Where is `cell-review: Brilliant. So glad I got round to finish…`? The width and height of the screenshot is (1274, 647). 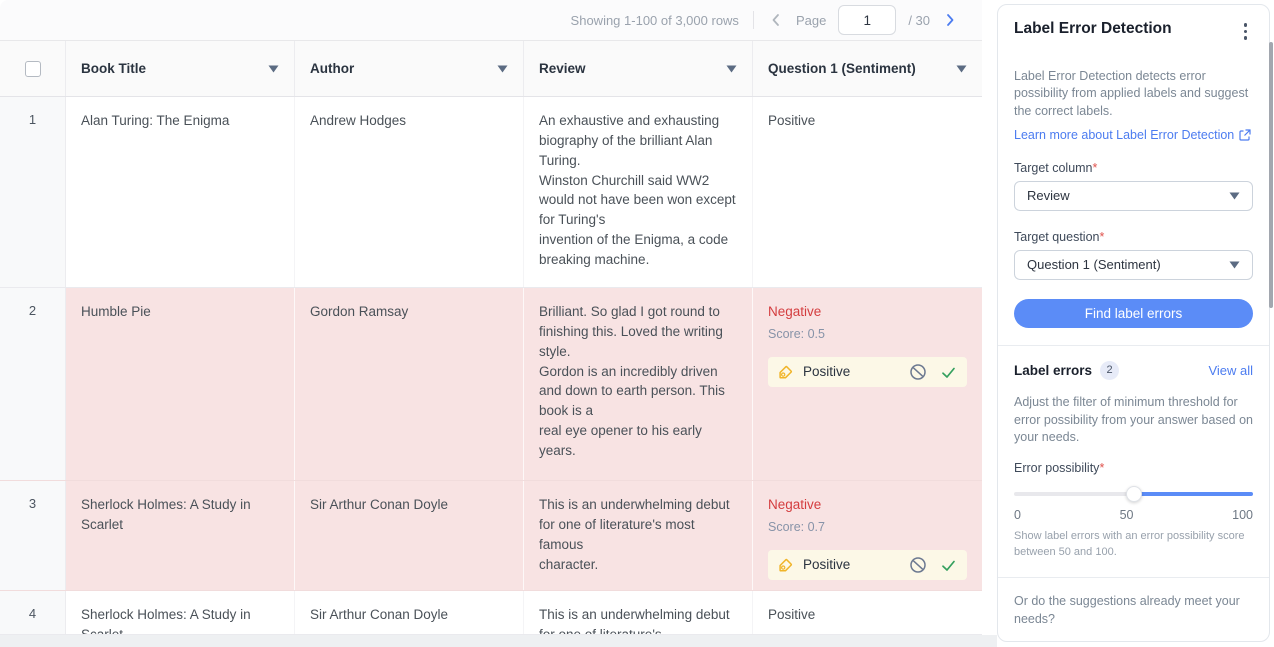 cell-review: Brilliant. So glad I got round to finish… is located at coordinates (638, 384).